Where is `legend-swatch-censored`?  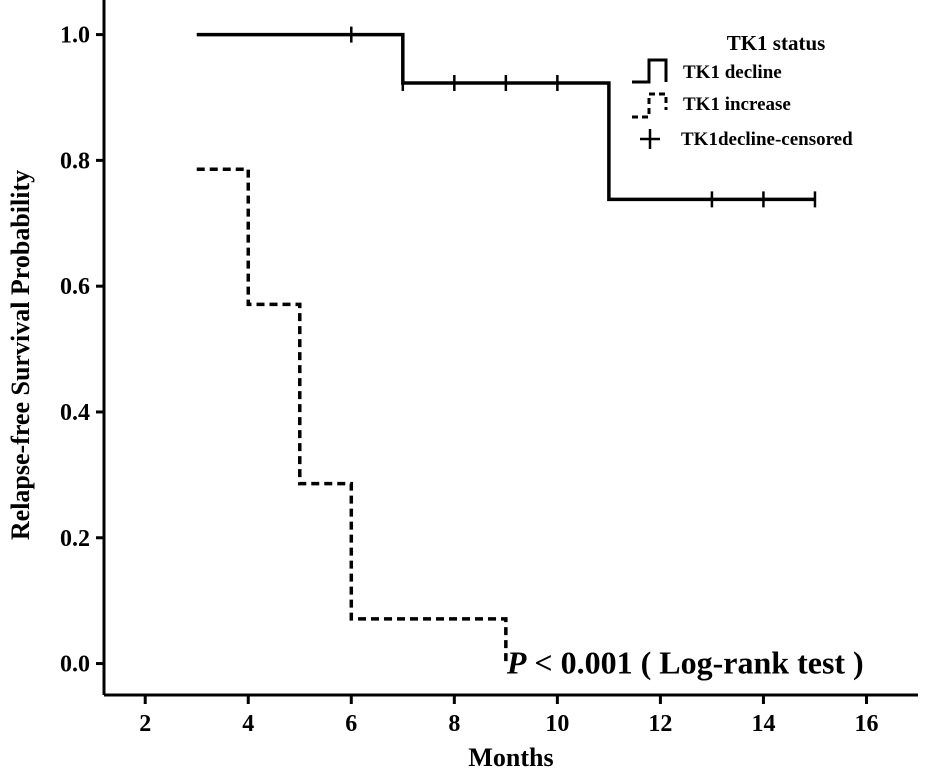
legend-swatch-censored is located at coordinates (650, 139).